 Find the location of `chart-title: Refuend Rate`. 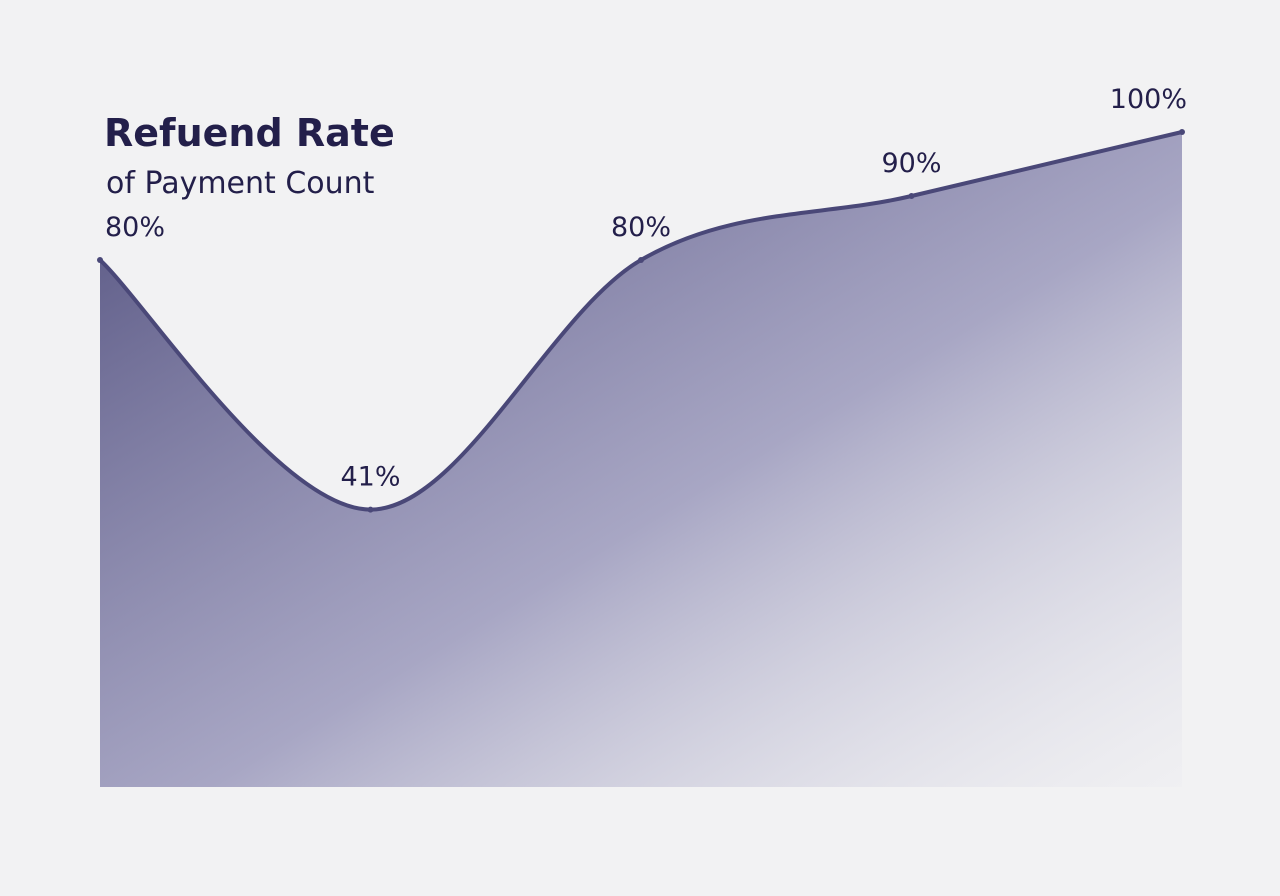

chart-title: Refuend Rate is located at coordinates (249, 133).